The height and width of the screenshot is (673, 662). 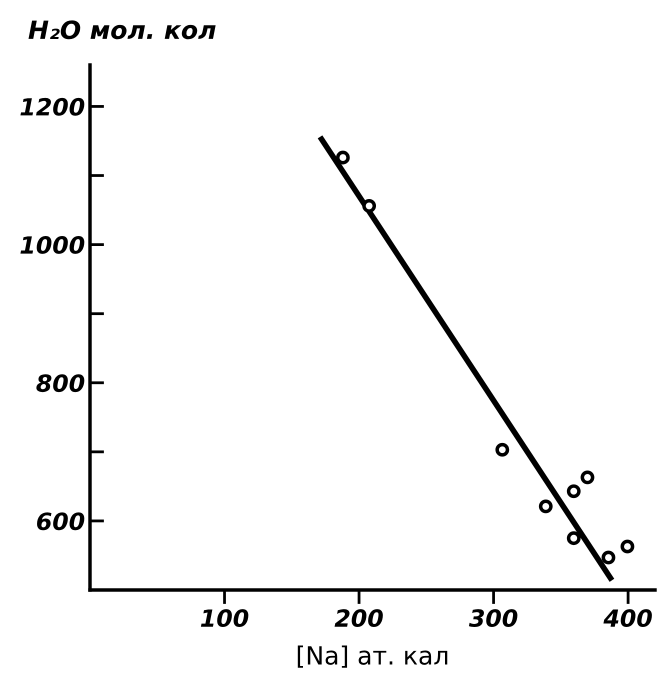 What do you see at coordinates (52, 245) in the screenshot?
I see `y-tick-label: 1000` at bounding box center [52, 245].